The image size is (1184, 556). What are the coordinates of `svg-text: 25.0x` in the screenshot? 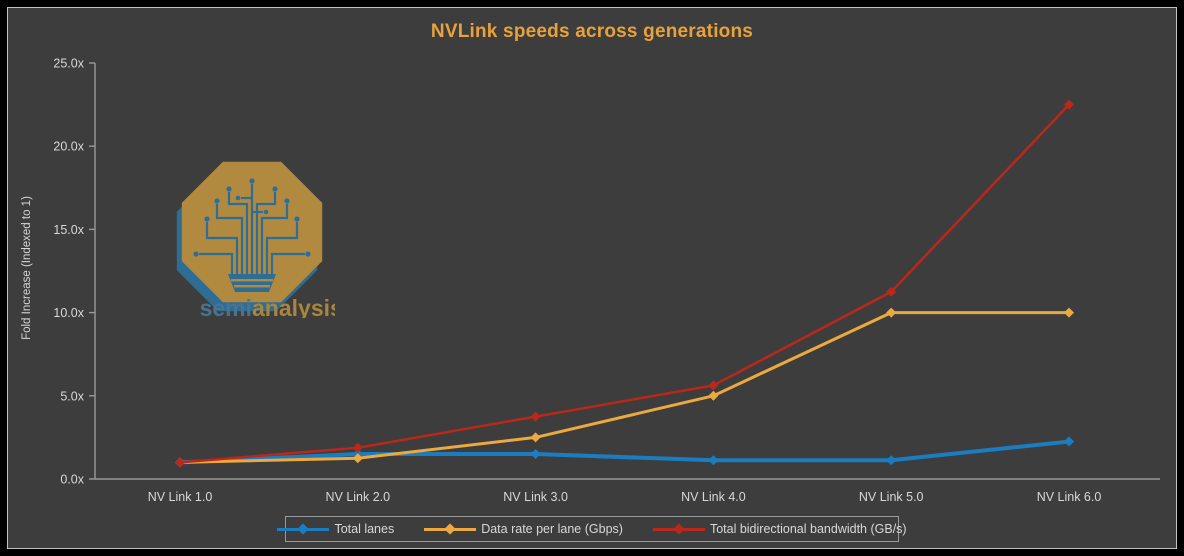 It's located at (68, 64).